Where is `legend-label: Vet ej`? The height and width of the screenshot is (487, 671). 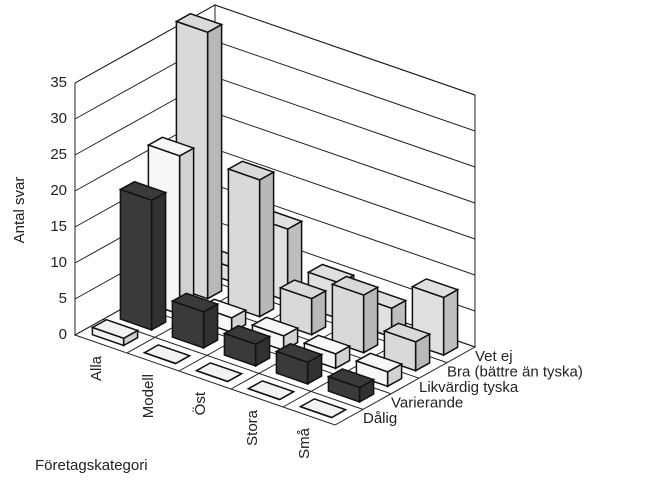 legend-label: Vet ej is located at coordinates (494, 356).